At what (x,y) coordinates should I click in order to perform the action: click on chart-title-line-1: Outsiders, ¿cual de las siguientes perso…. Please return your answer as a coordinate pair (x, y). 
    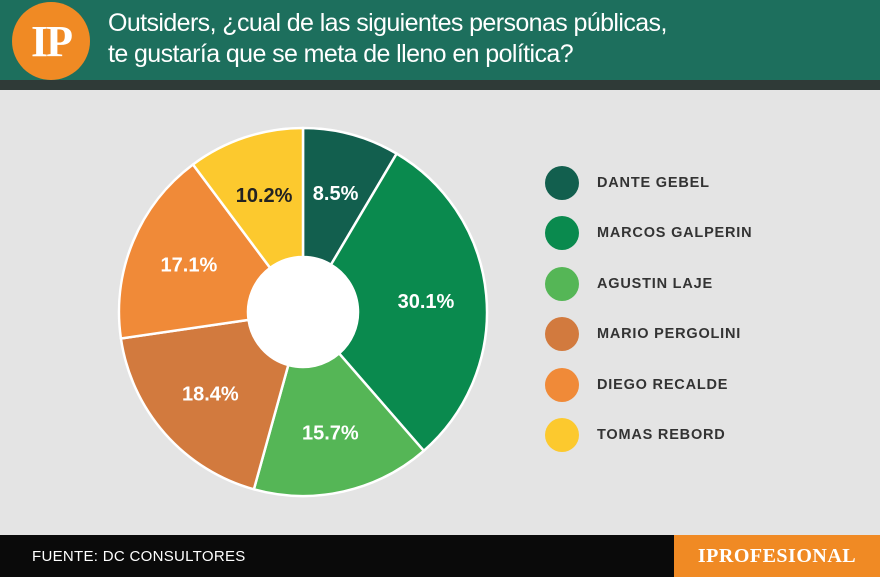
    Looking at the image, I should click on (387, 23).